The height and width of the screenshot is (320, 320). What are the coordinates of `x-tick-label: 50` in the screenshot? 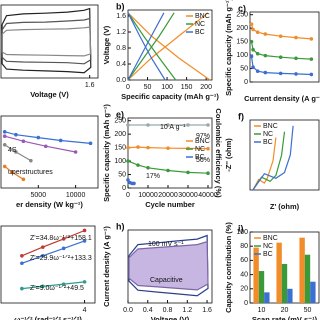 It's located at (148, 87).